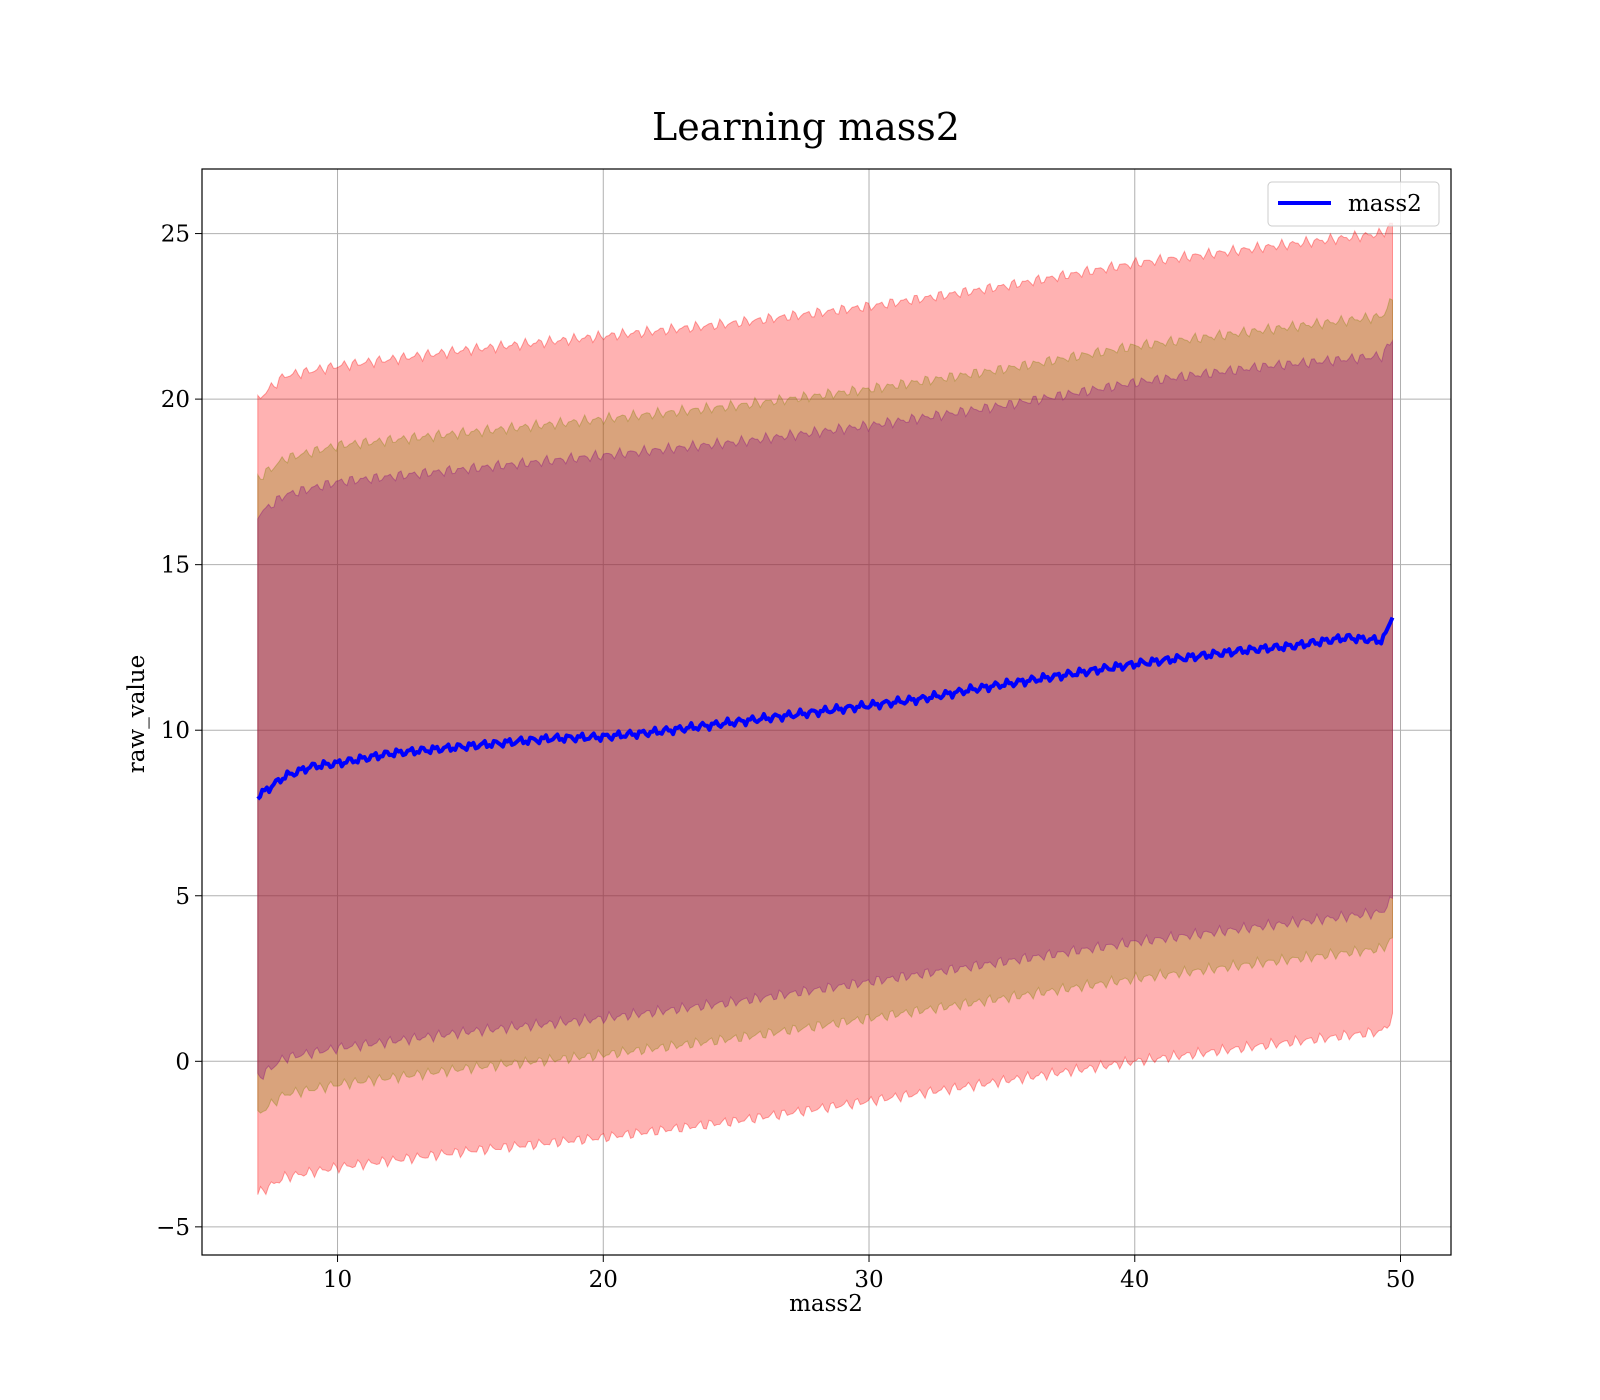 The image size is (1600, 1400). What do you see at coordinates (175, 731) in the screenshot?
I see `y-tick-label-3: 10` at bounding box center [175, 731].